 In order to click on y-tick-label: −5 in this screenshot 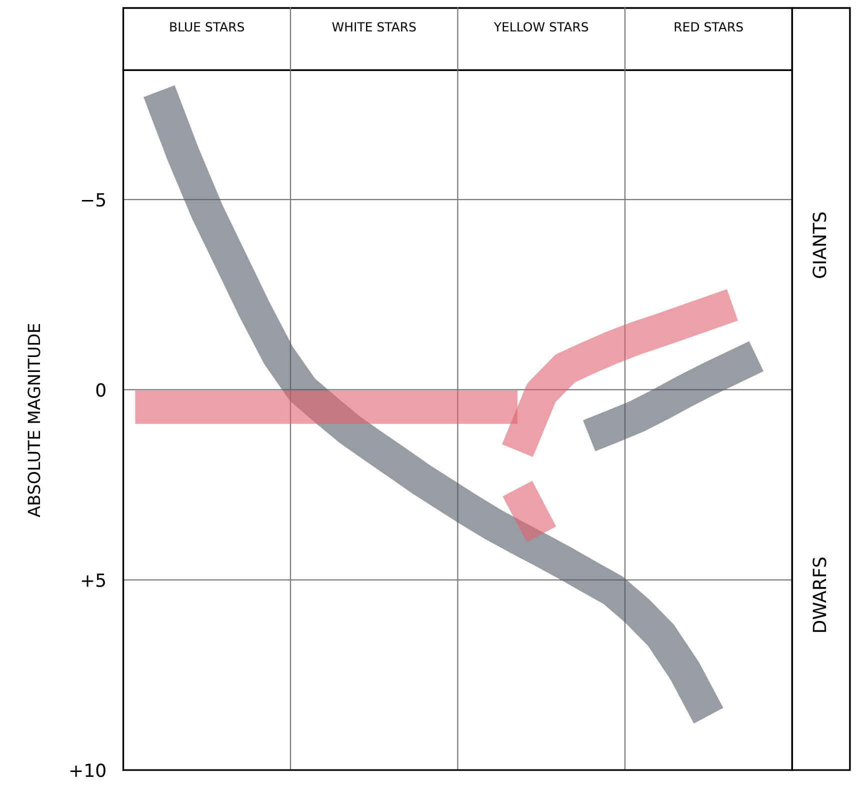, I will do `click(94, 200)`.